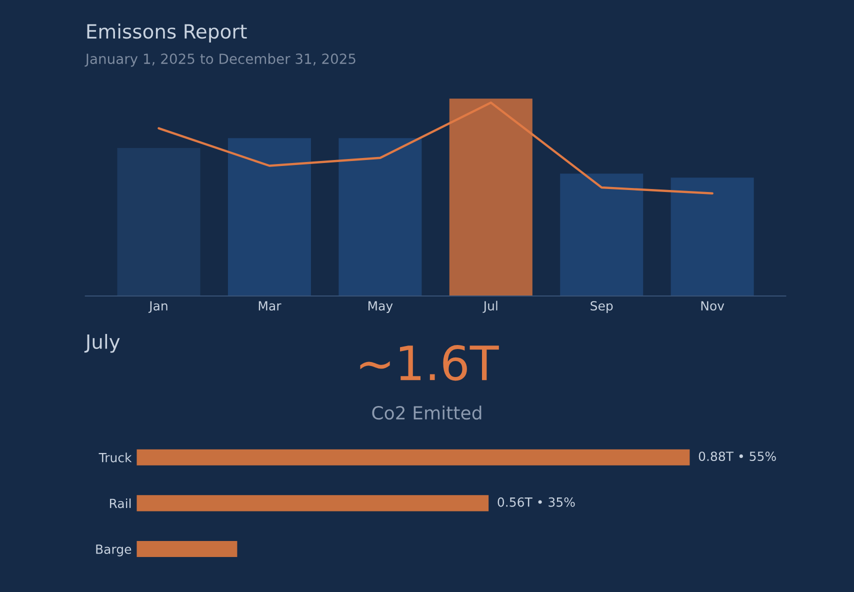 The image size is (854, 592). What do you see at coordinates (490, 306) in the screenshot?
I see `x-tick-label: Jul` at bounding box center [490, 306].